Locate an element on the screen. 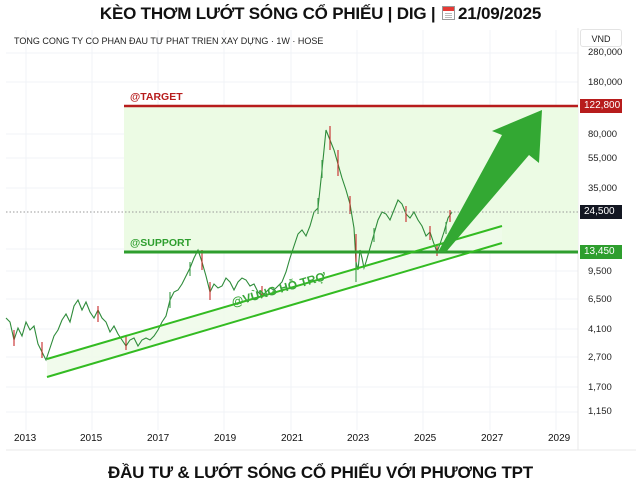 Image resolution: width=641 pixels, height=500 pixels. calendar-icon is located at coordinates (448, 13).